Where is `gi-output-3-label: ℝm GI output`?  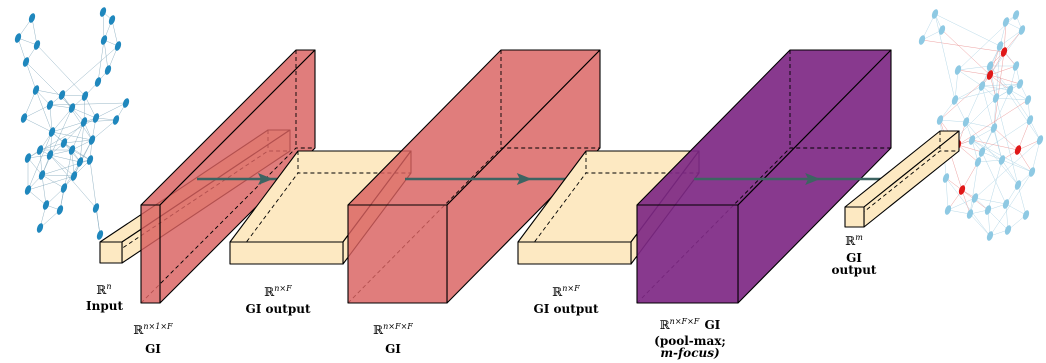 gi-output-3-label: ℝm GI output is located at coordinates (854, 255).